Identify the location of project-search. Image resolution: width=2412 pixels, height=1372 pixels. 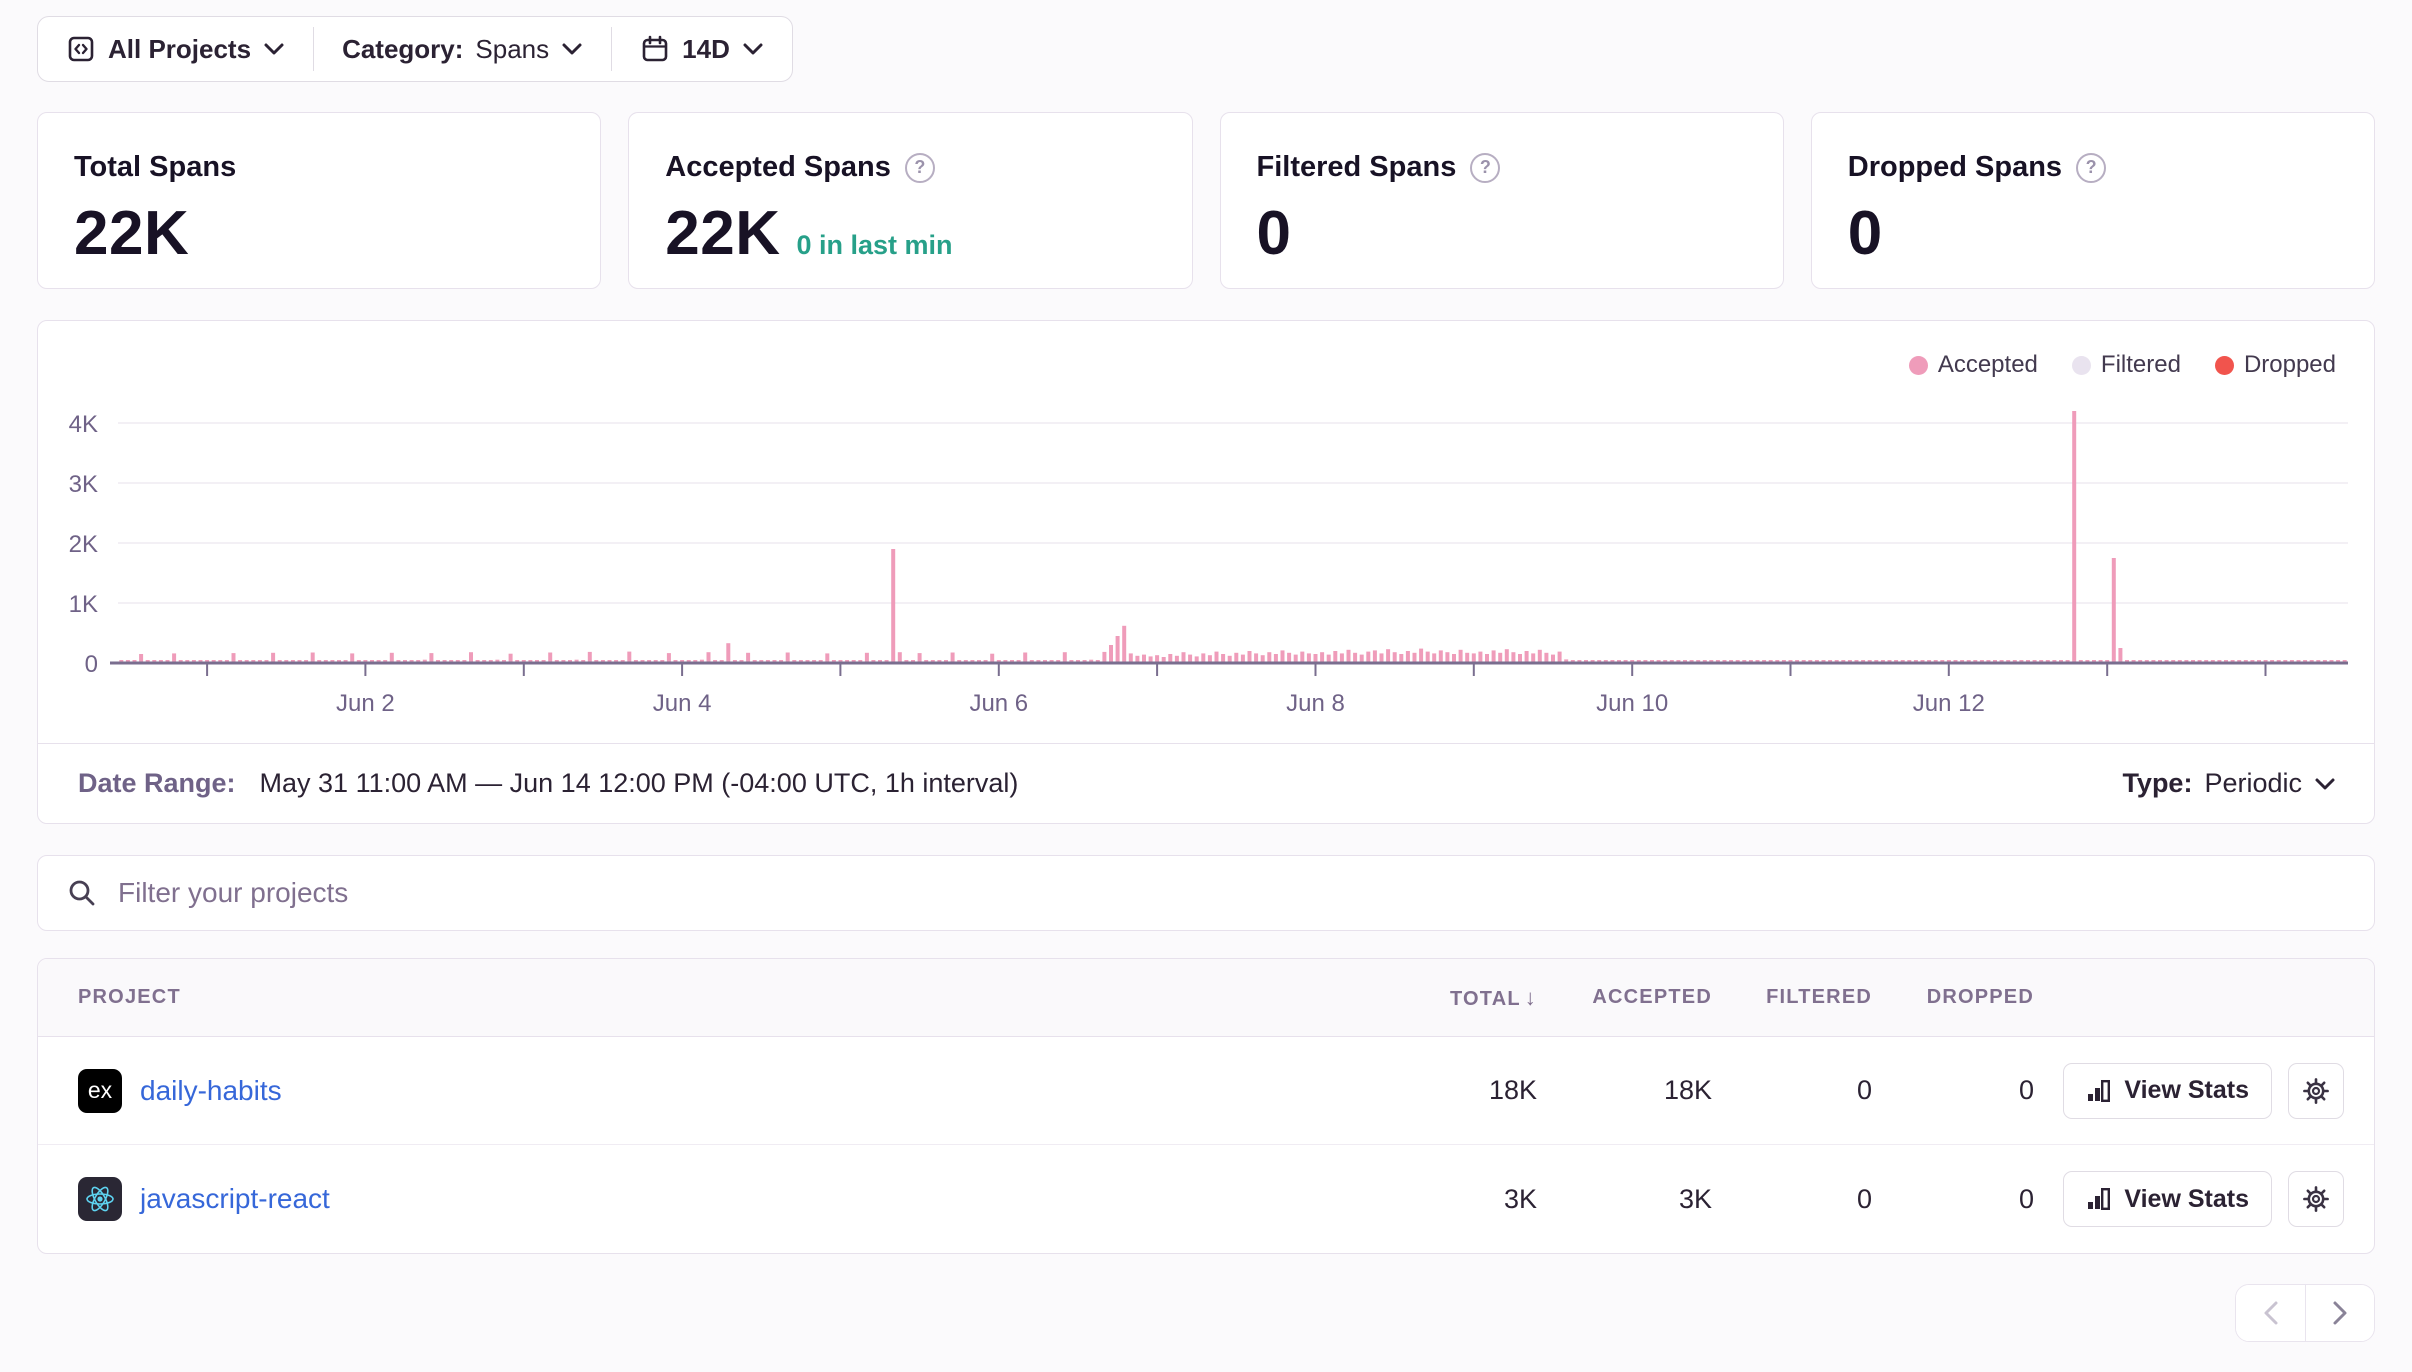
(1206, 893).